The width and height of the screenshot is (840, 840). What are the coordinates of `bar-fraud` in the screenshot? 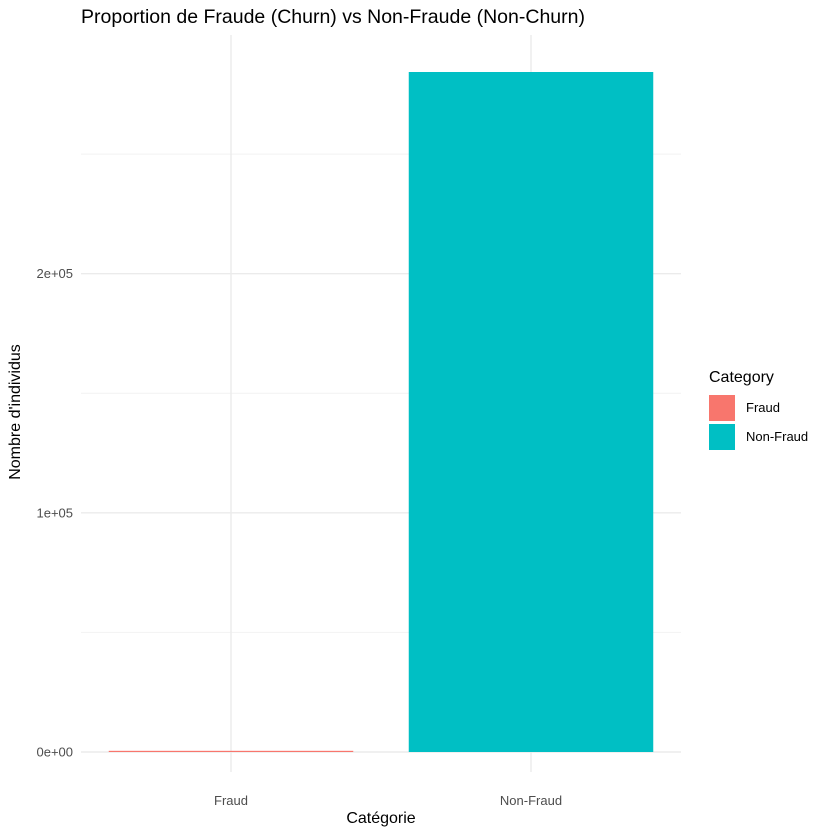 It's located at (231, 751).